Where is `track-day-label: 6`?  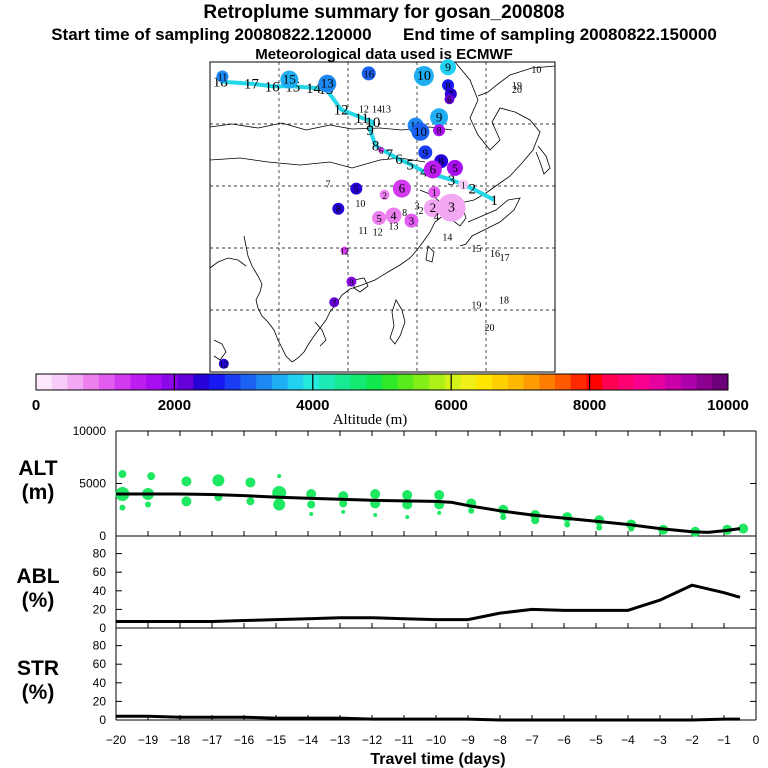 track-day-label: 6 is located at coordinates (399, 160).